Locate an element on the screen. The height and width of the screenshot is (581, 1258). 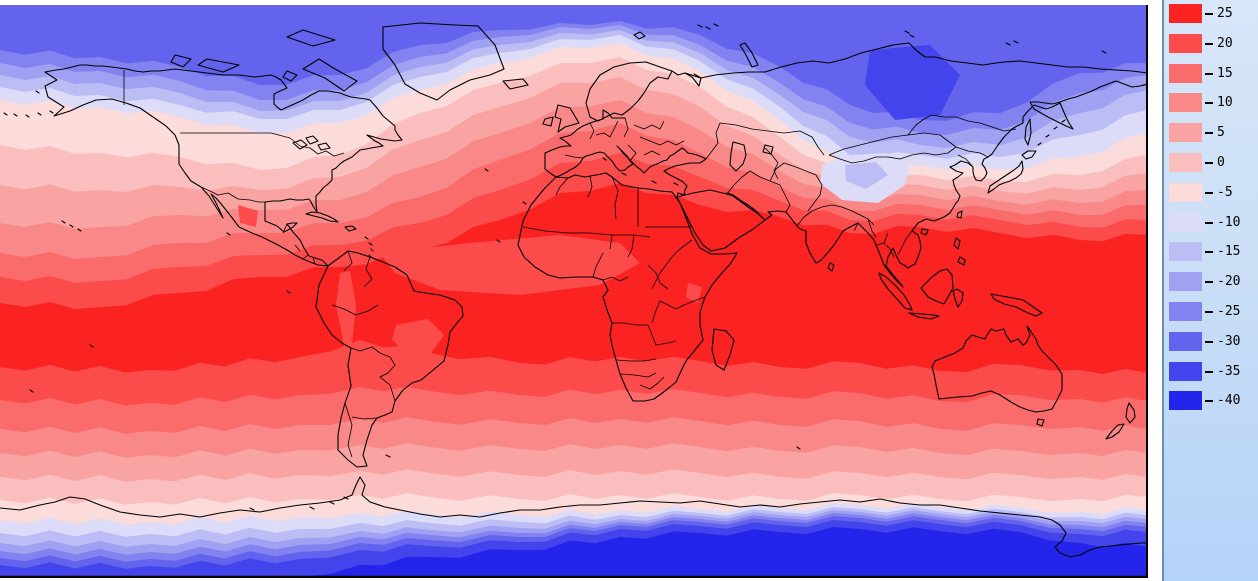
legend-row: -15 is located at coordinates (1211, 252).